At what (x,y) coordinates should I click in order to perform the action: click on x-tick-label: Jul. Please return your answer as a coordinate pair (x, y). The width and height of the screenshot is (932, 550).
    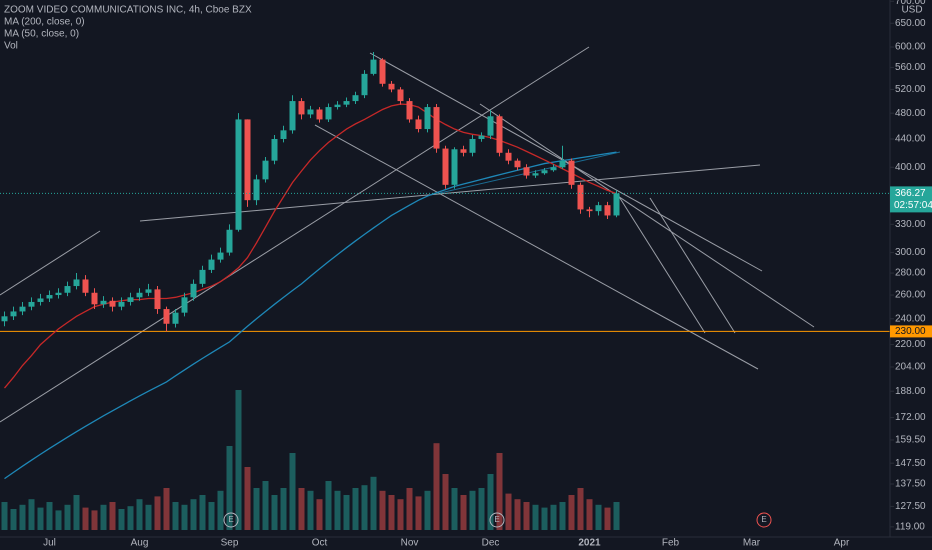
    Looking at the image, I should click on (49, 543).